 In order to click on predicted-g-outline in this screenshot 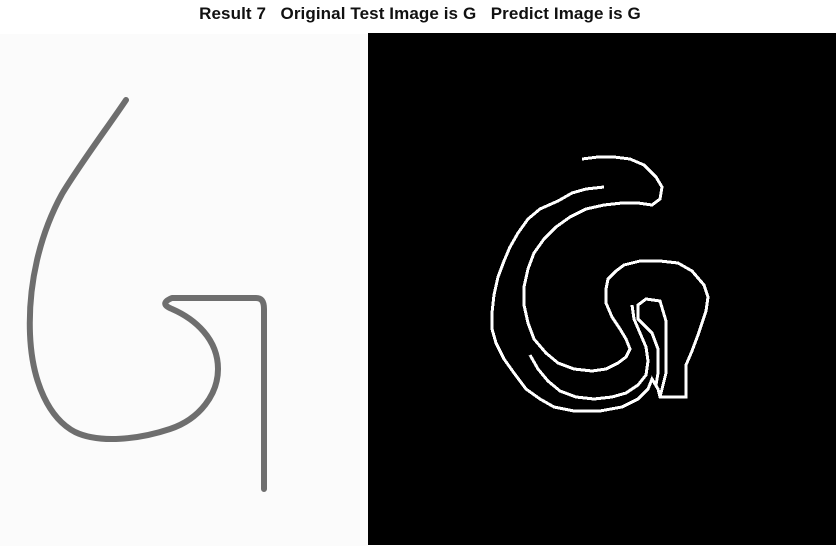, I will do `click(600, 284)`.